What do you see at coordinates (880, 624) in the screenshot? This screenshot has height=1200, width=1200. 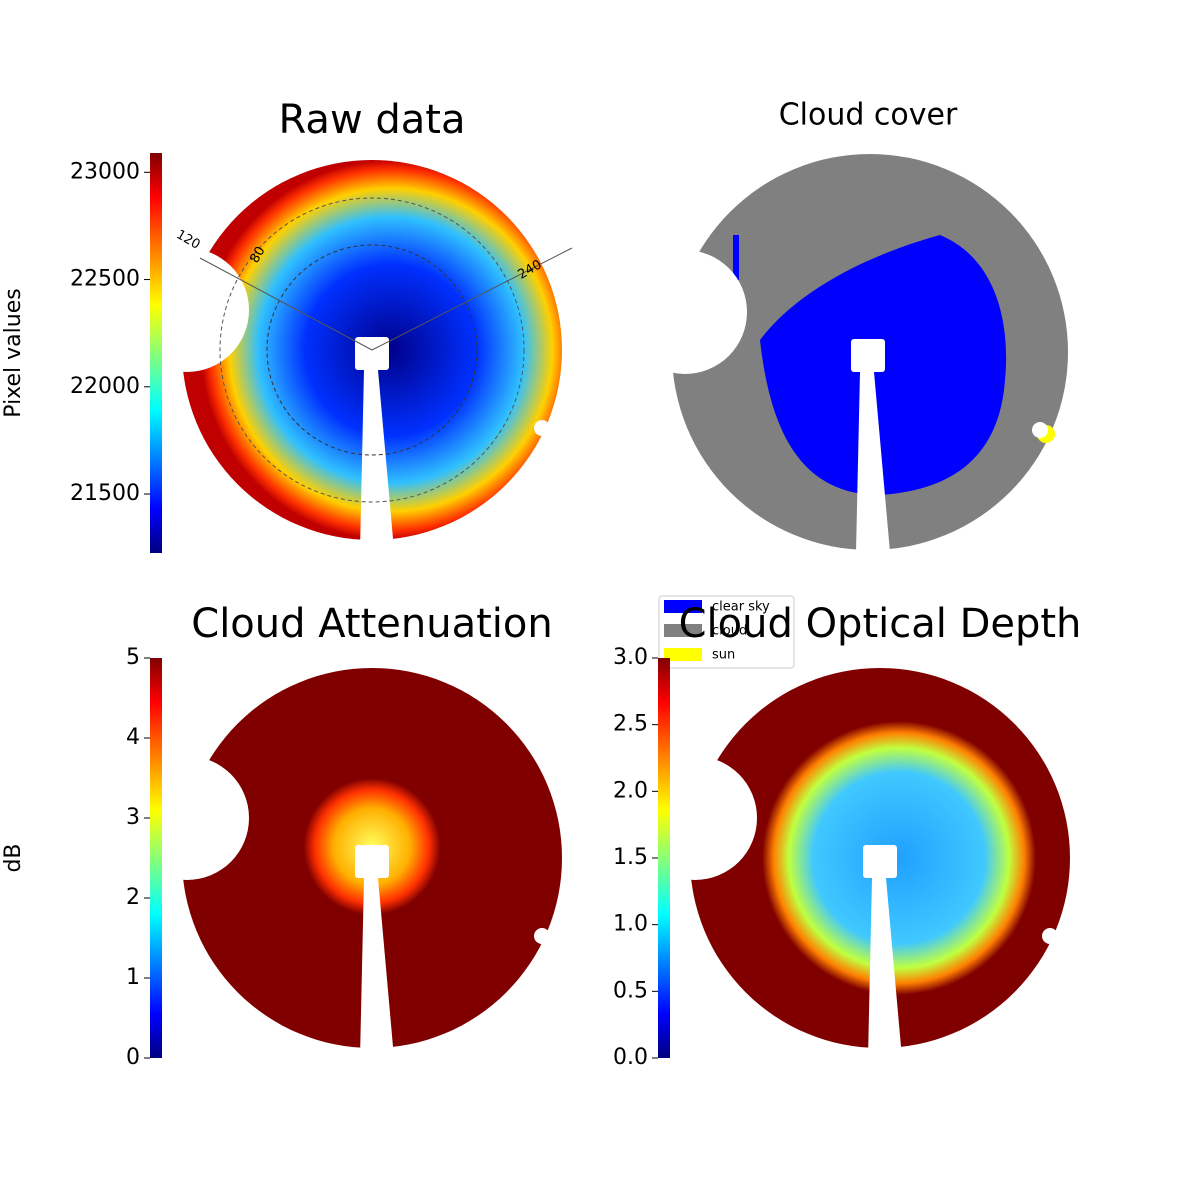 I see `panel-title: Cloud Optical Depth` at bounding box center [880, 624].